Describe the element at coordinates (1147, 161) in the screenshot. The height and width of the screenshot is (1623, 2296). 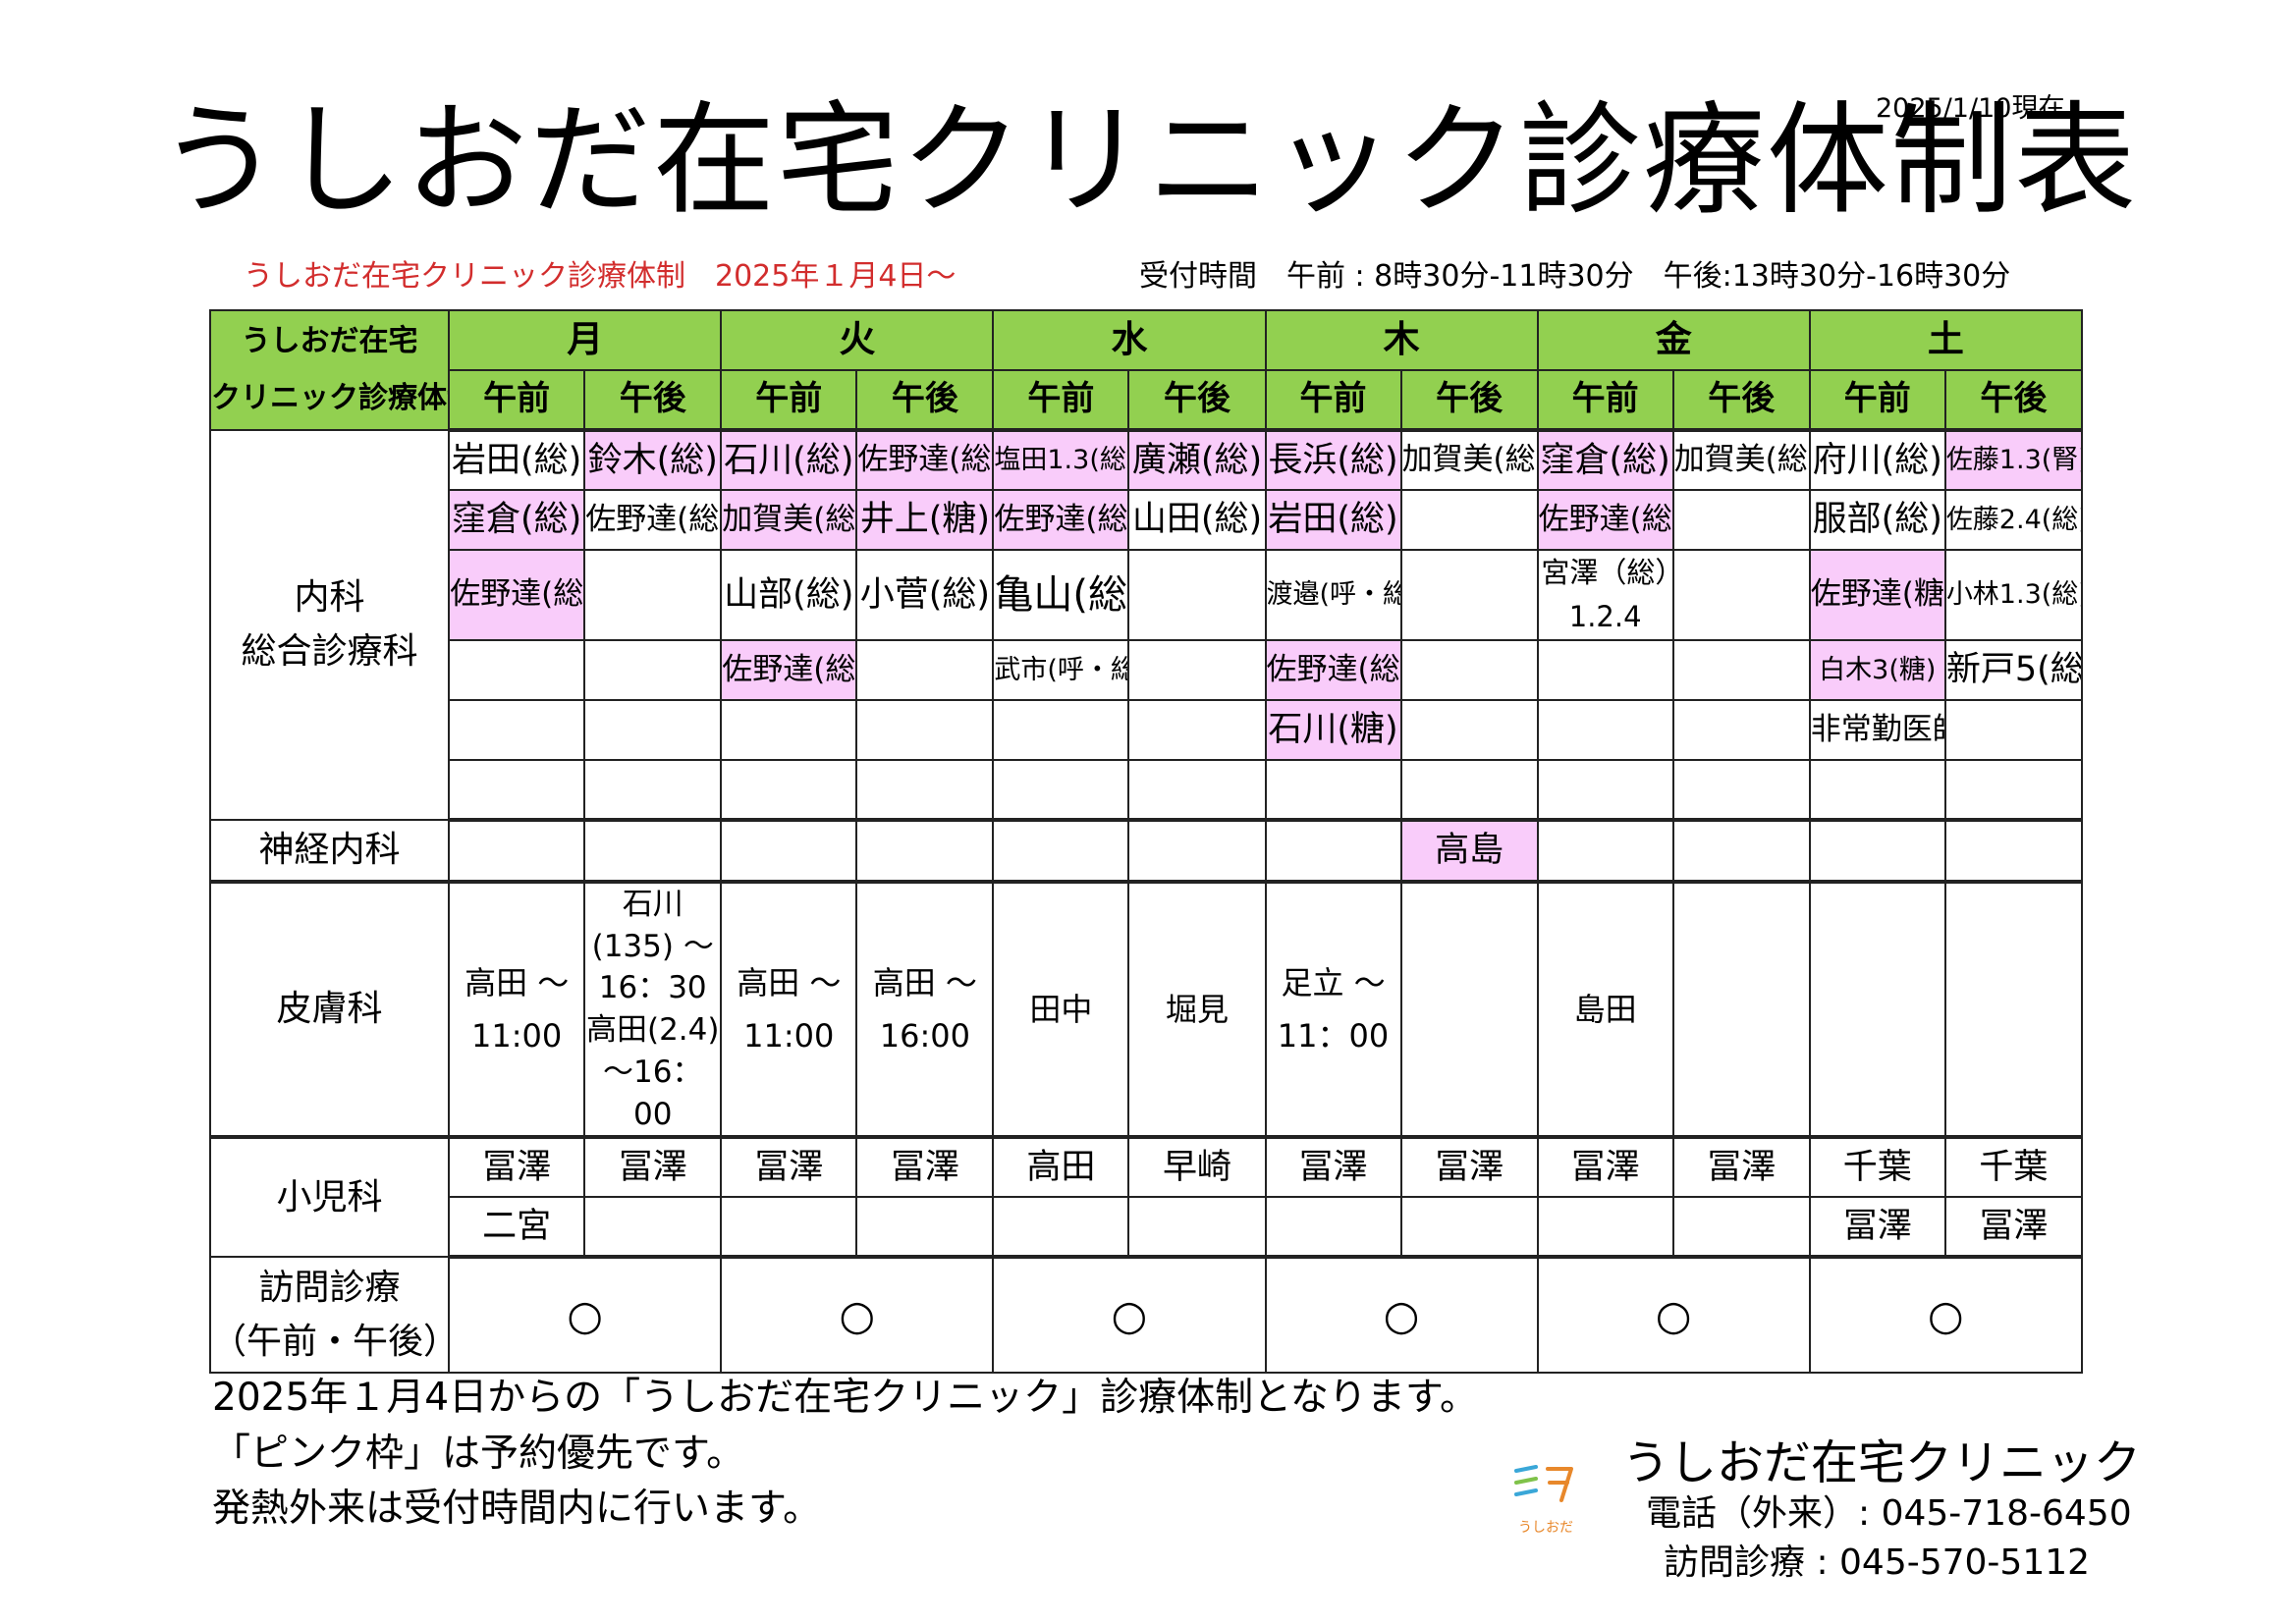
I see `page-title: うしおだ在宅クリニック診療体制表` at that location.